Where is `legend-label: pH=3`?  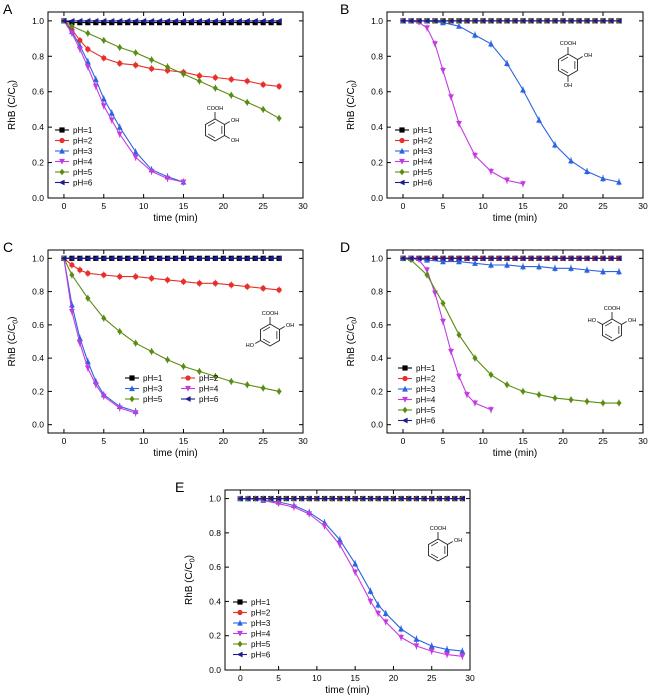 legend-label: pH=3 is located at coordinates (426, 389).